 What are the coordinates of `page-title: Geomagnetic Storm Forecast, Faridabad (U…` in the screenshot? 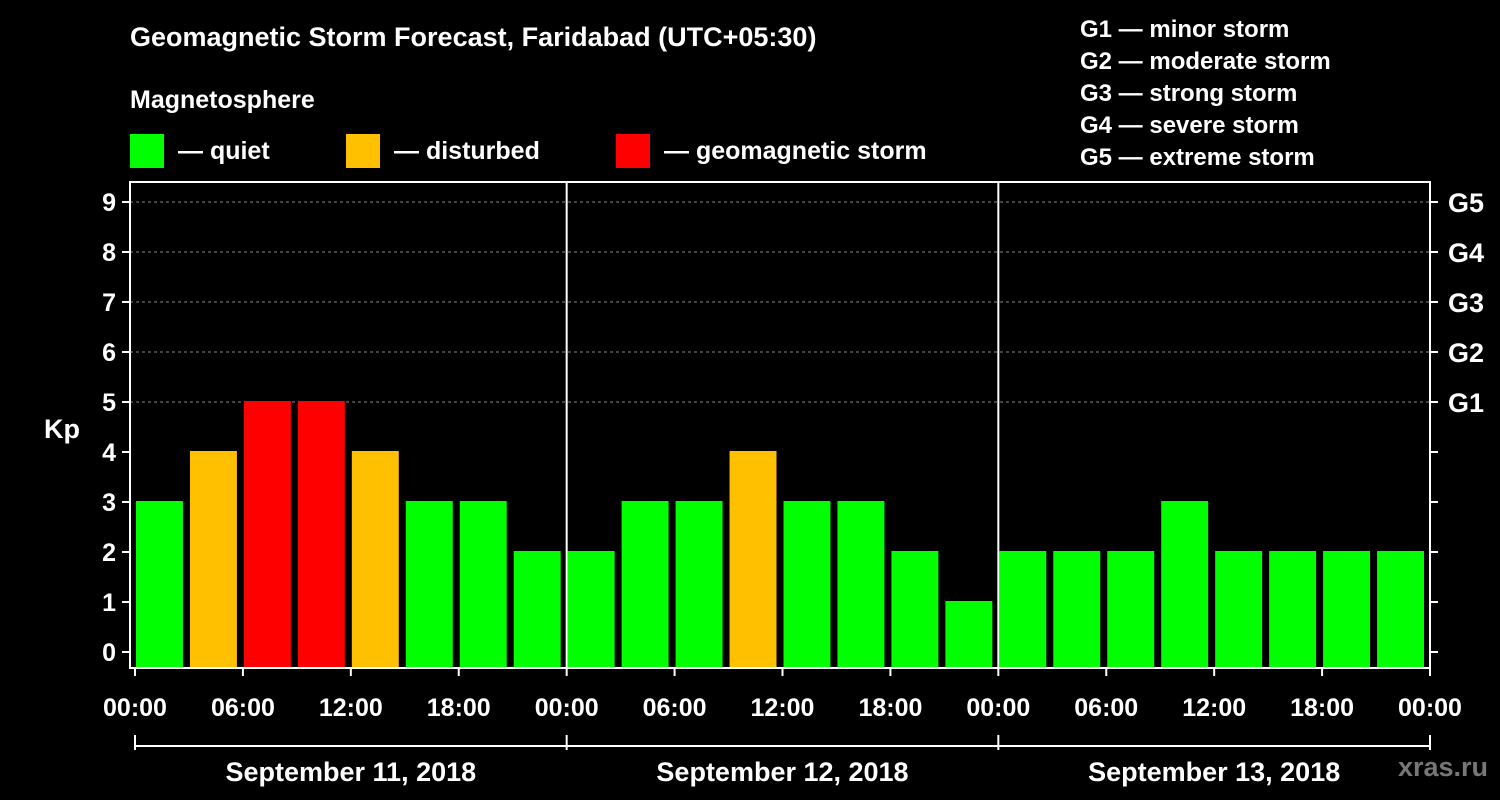 It's located at (473, 37).